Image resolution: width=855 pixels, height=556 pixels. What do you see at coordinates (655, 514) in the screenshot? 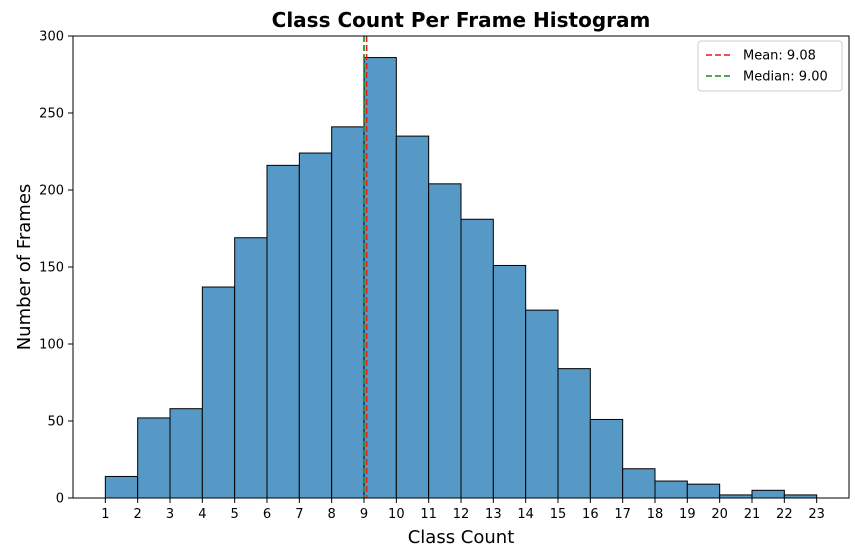
I see `x-tick-label: 18` at bounding box center [655, 514].